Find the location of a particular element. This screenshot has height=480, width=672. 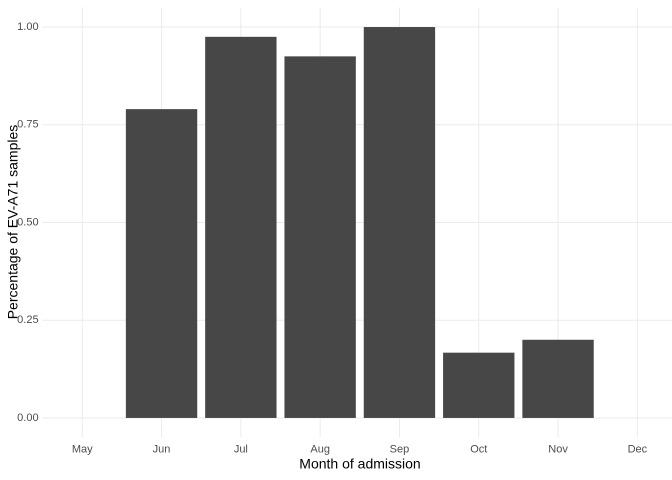

y-tick-label: 1.00 is located at coordinates (27, 27).